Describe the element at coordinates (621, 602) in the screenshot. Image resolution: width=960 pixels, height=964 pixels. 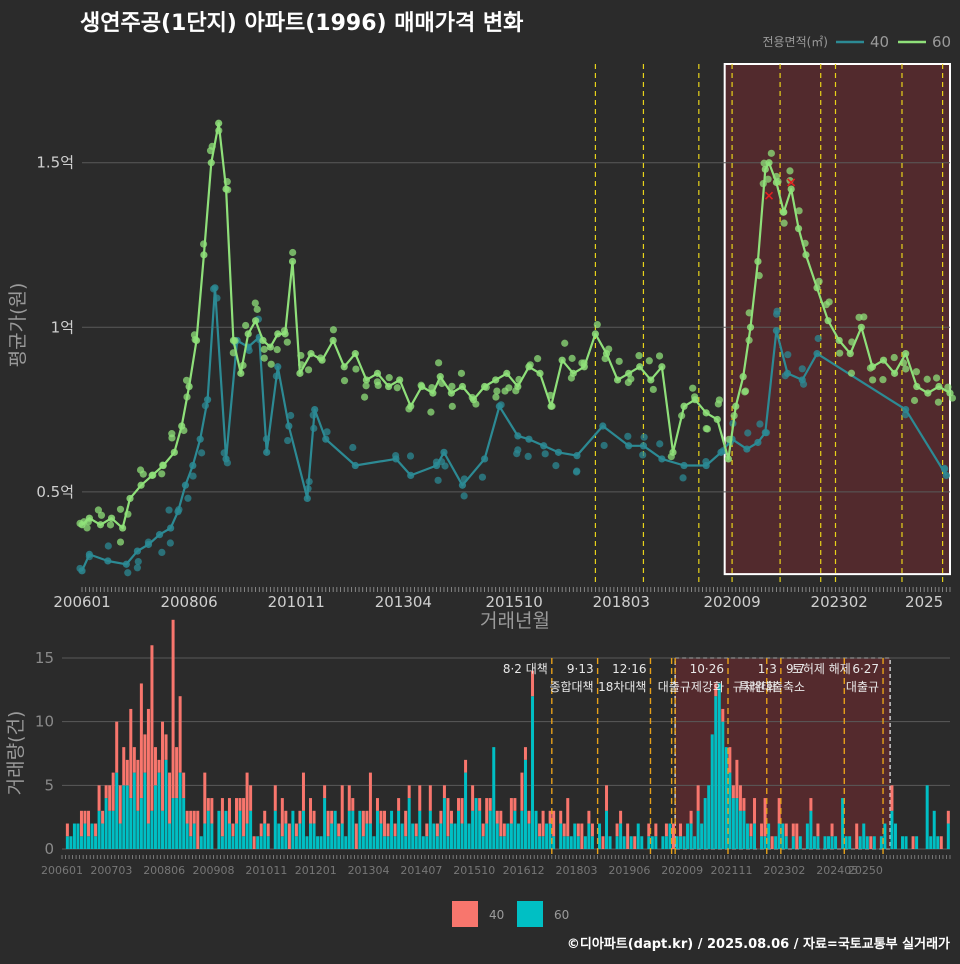
I see `x-tick-label: 201803` at that location.